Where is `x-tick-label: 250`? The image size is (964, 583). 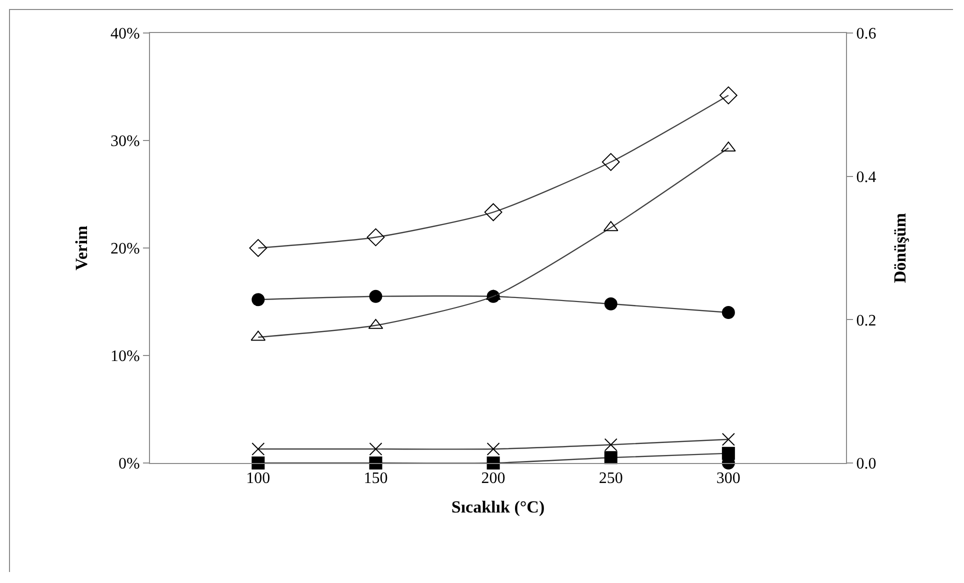 x-tick-label: 250 is located at coordinates (610, 479).